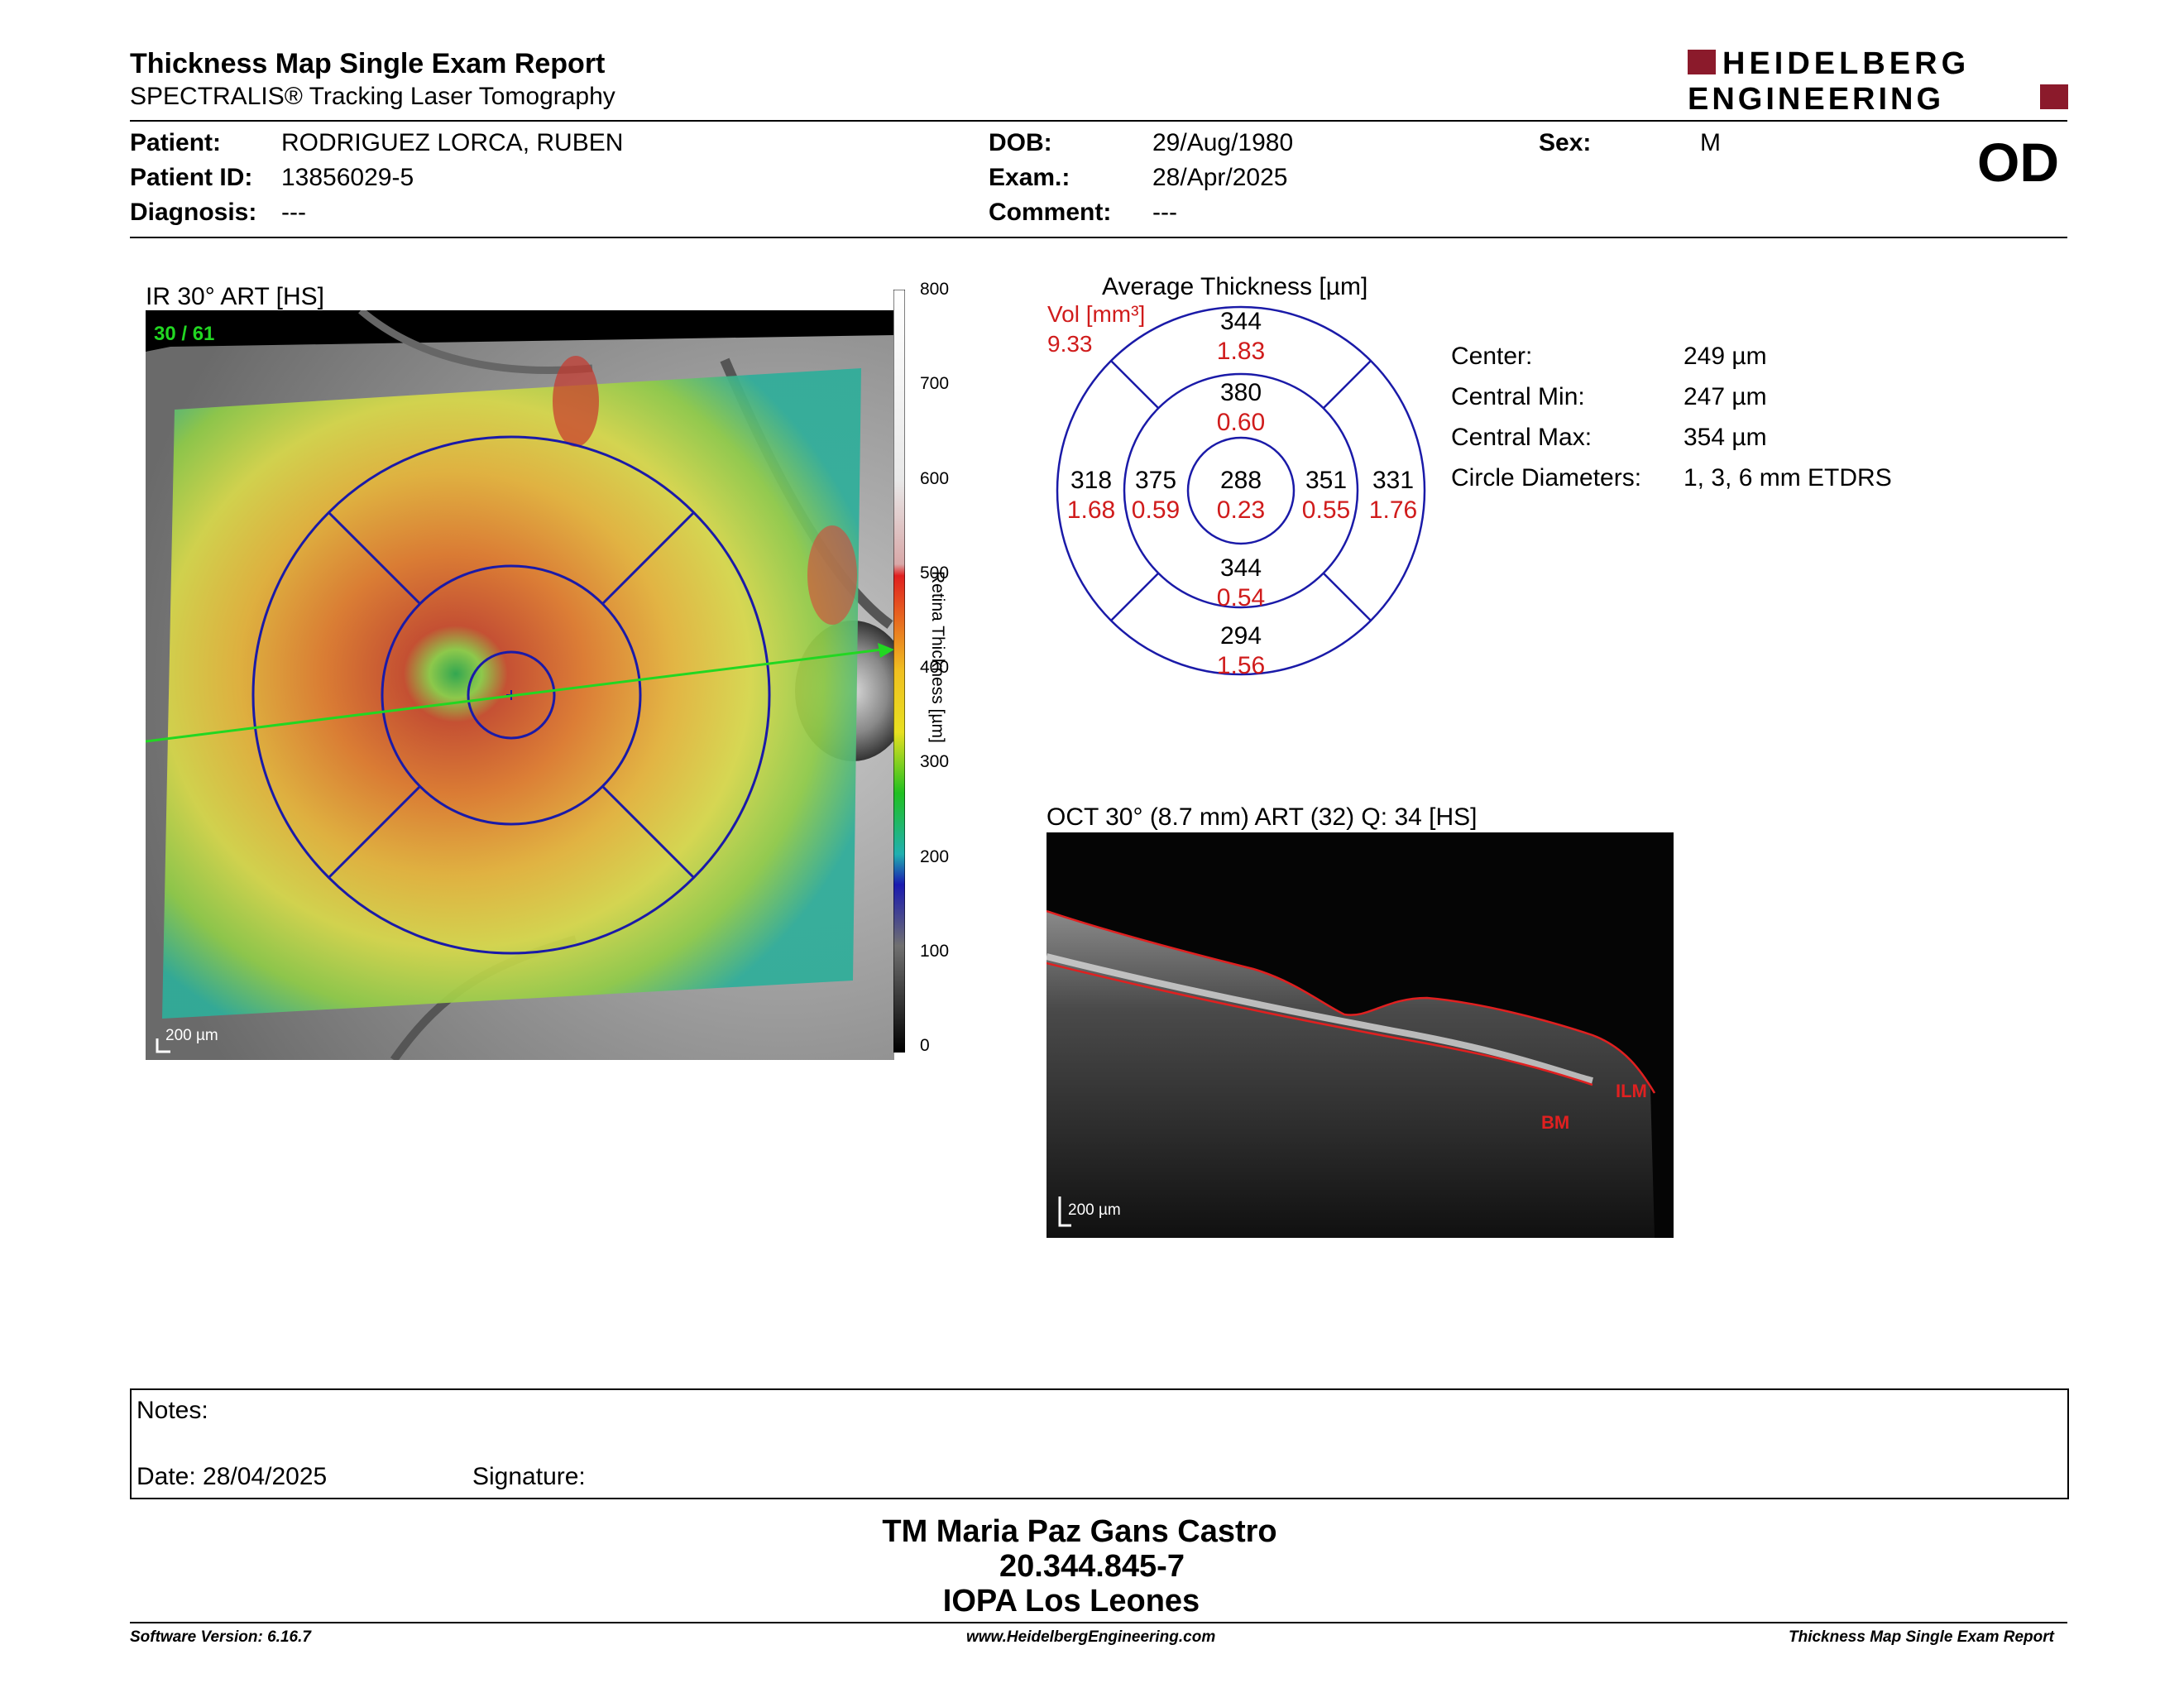 This screenshot has width=2184, height=1688. I want to click on inner-superior-thickness: 380, so click(1241, 392).